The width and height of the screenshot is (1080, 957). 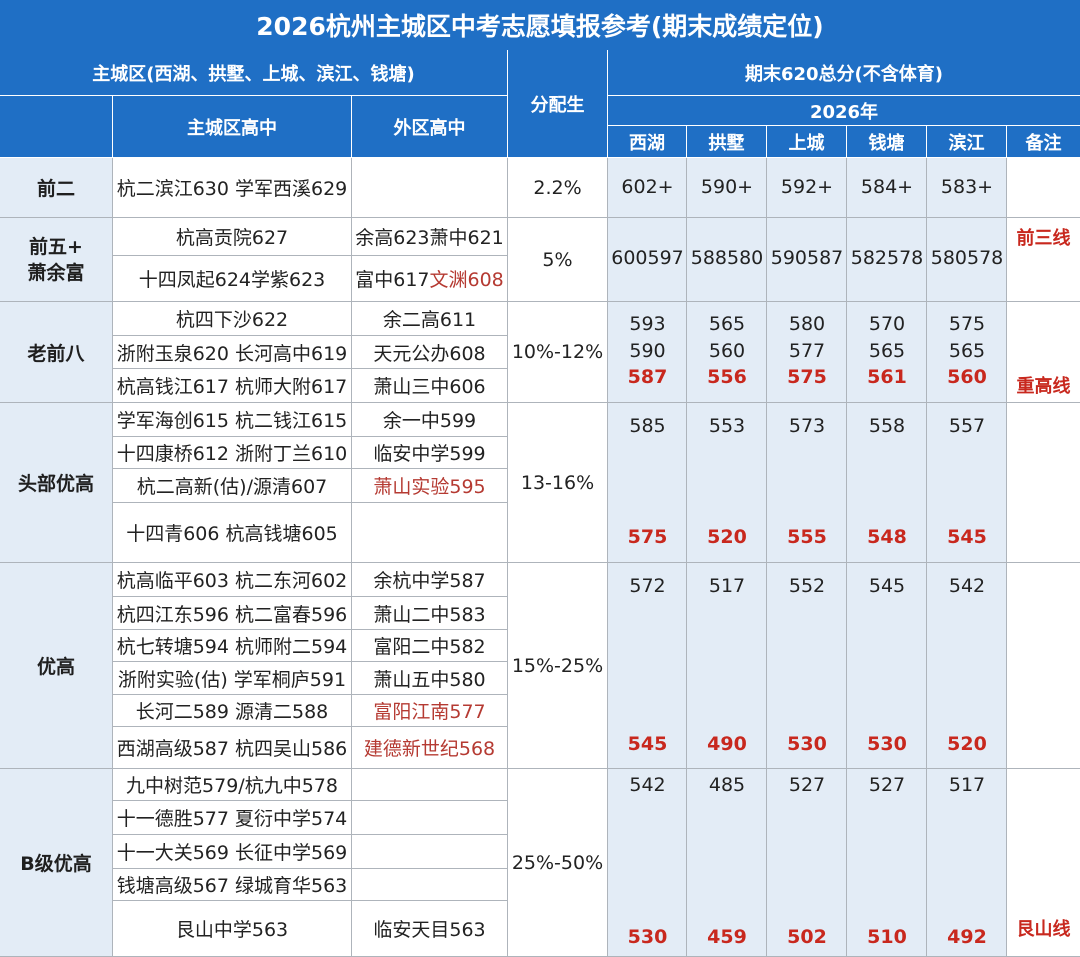 I want to click on score-value: 558, so click(x=887, y=426).